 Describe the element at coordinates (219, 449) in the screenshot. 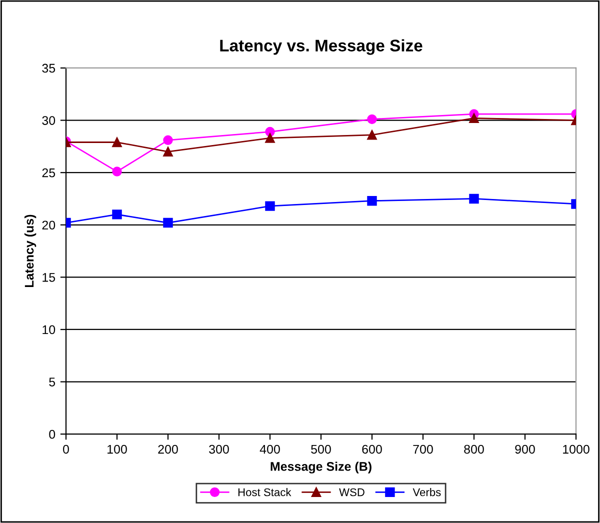

I see `x-tick-label: 300` at that location.